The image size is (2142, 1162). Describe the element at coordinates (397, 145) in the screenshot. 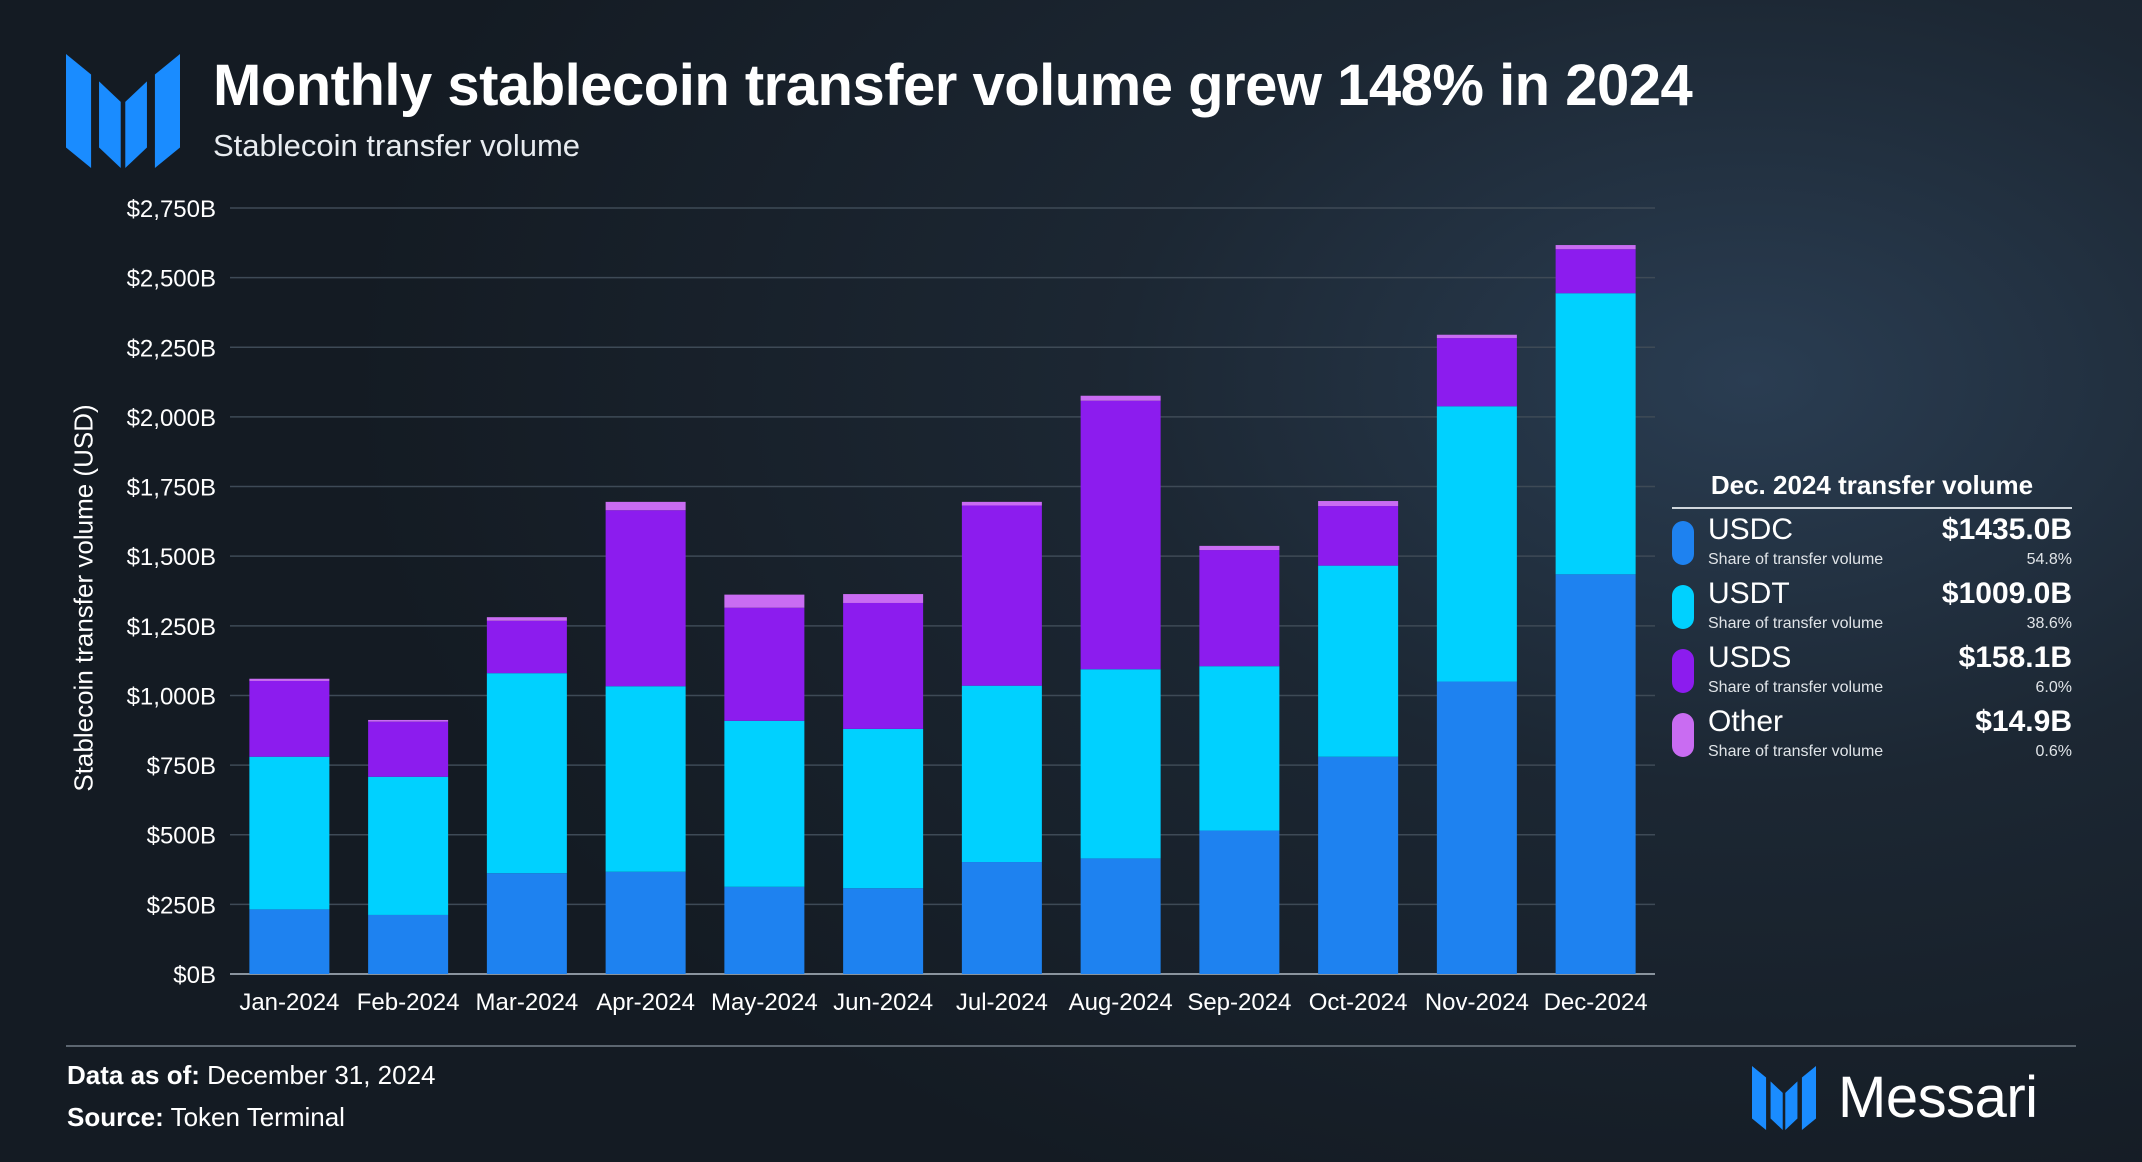

I see `chart-subtitle: Stablecoin transfer volume` at that location.